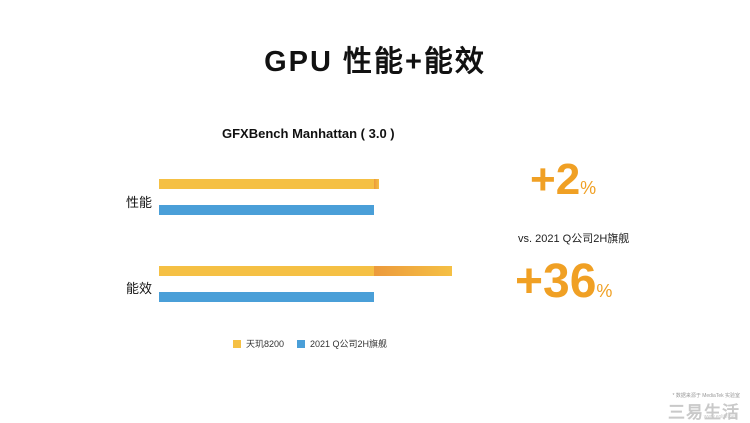  Describe the element at coordinates (719, 417) in the screenshot. I see `watermark-url: www.eolife.net` at that location.